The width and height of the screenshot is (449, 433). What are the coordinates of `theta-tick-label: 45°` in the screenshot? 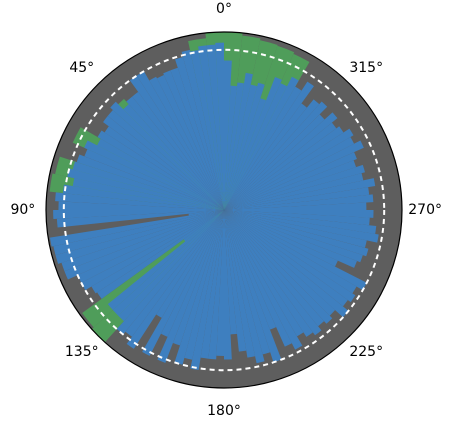 It's located at (81, 68).